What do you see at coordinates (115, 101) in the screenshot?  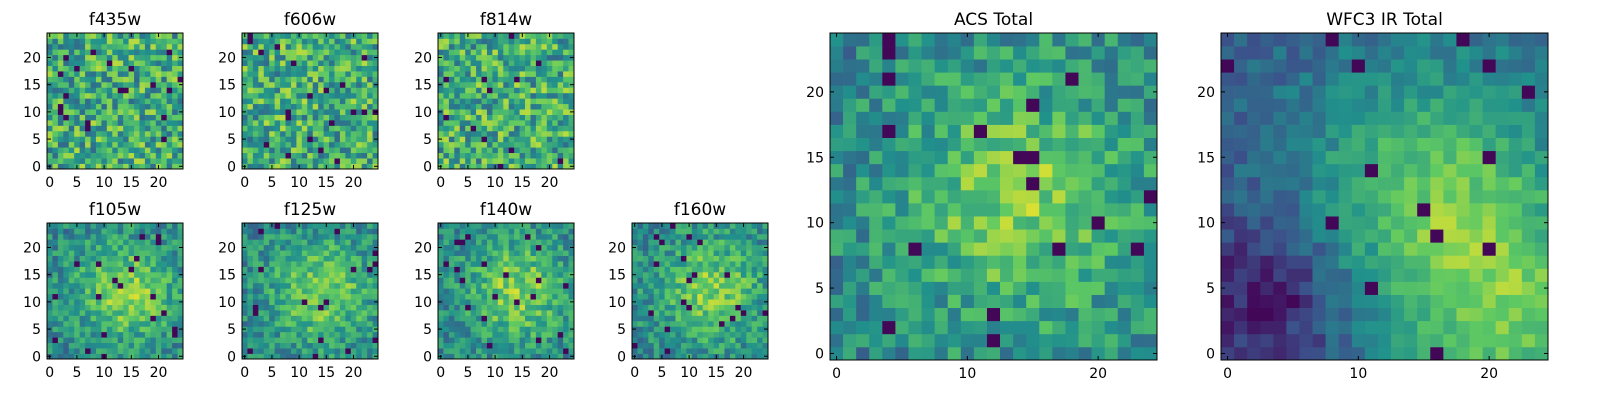 I see `heatmap-cells` at bounding box center [115, 101].